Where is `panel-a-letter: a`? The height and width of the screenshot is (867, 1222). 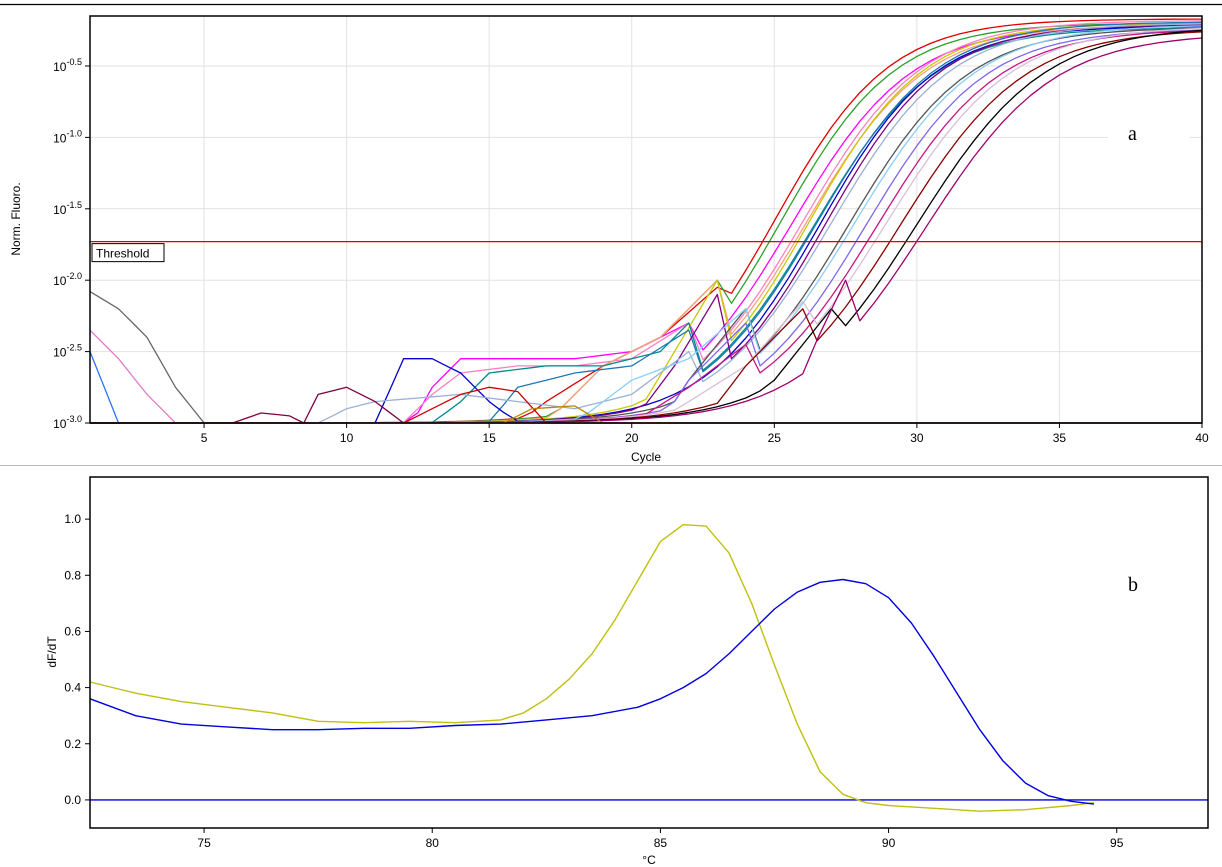 panel-a-letter: a is located at coordinates (1132, 134).